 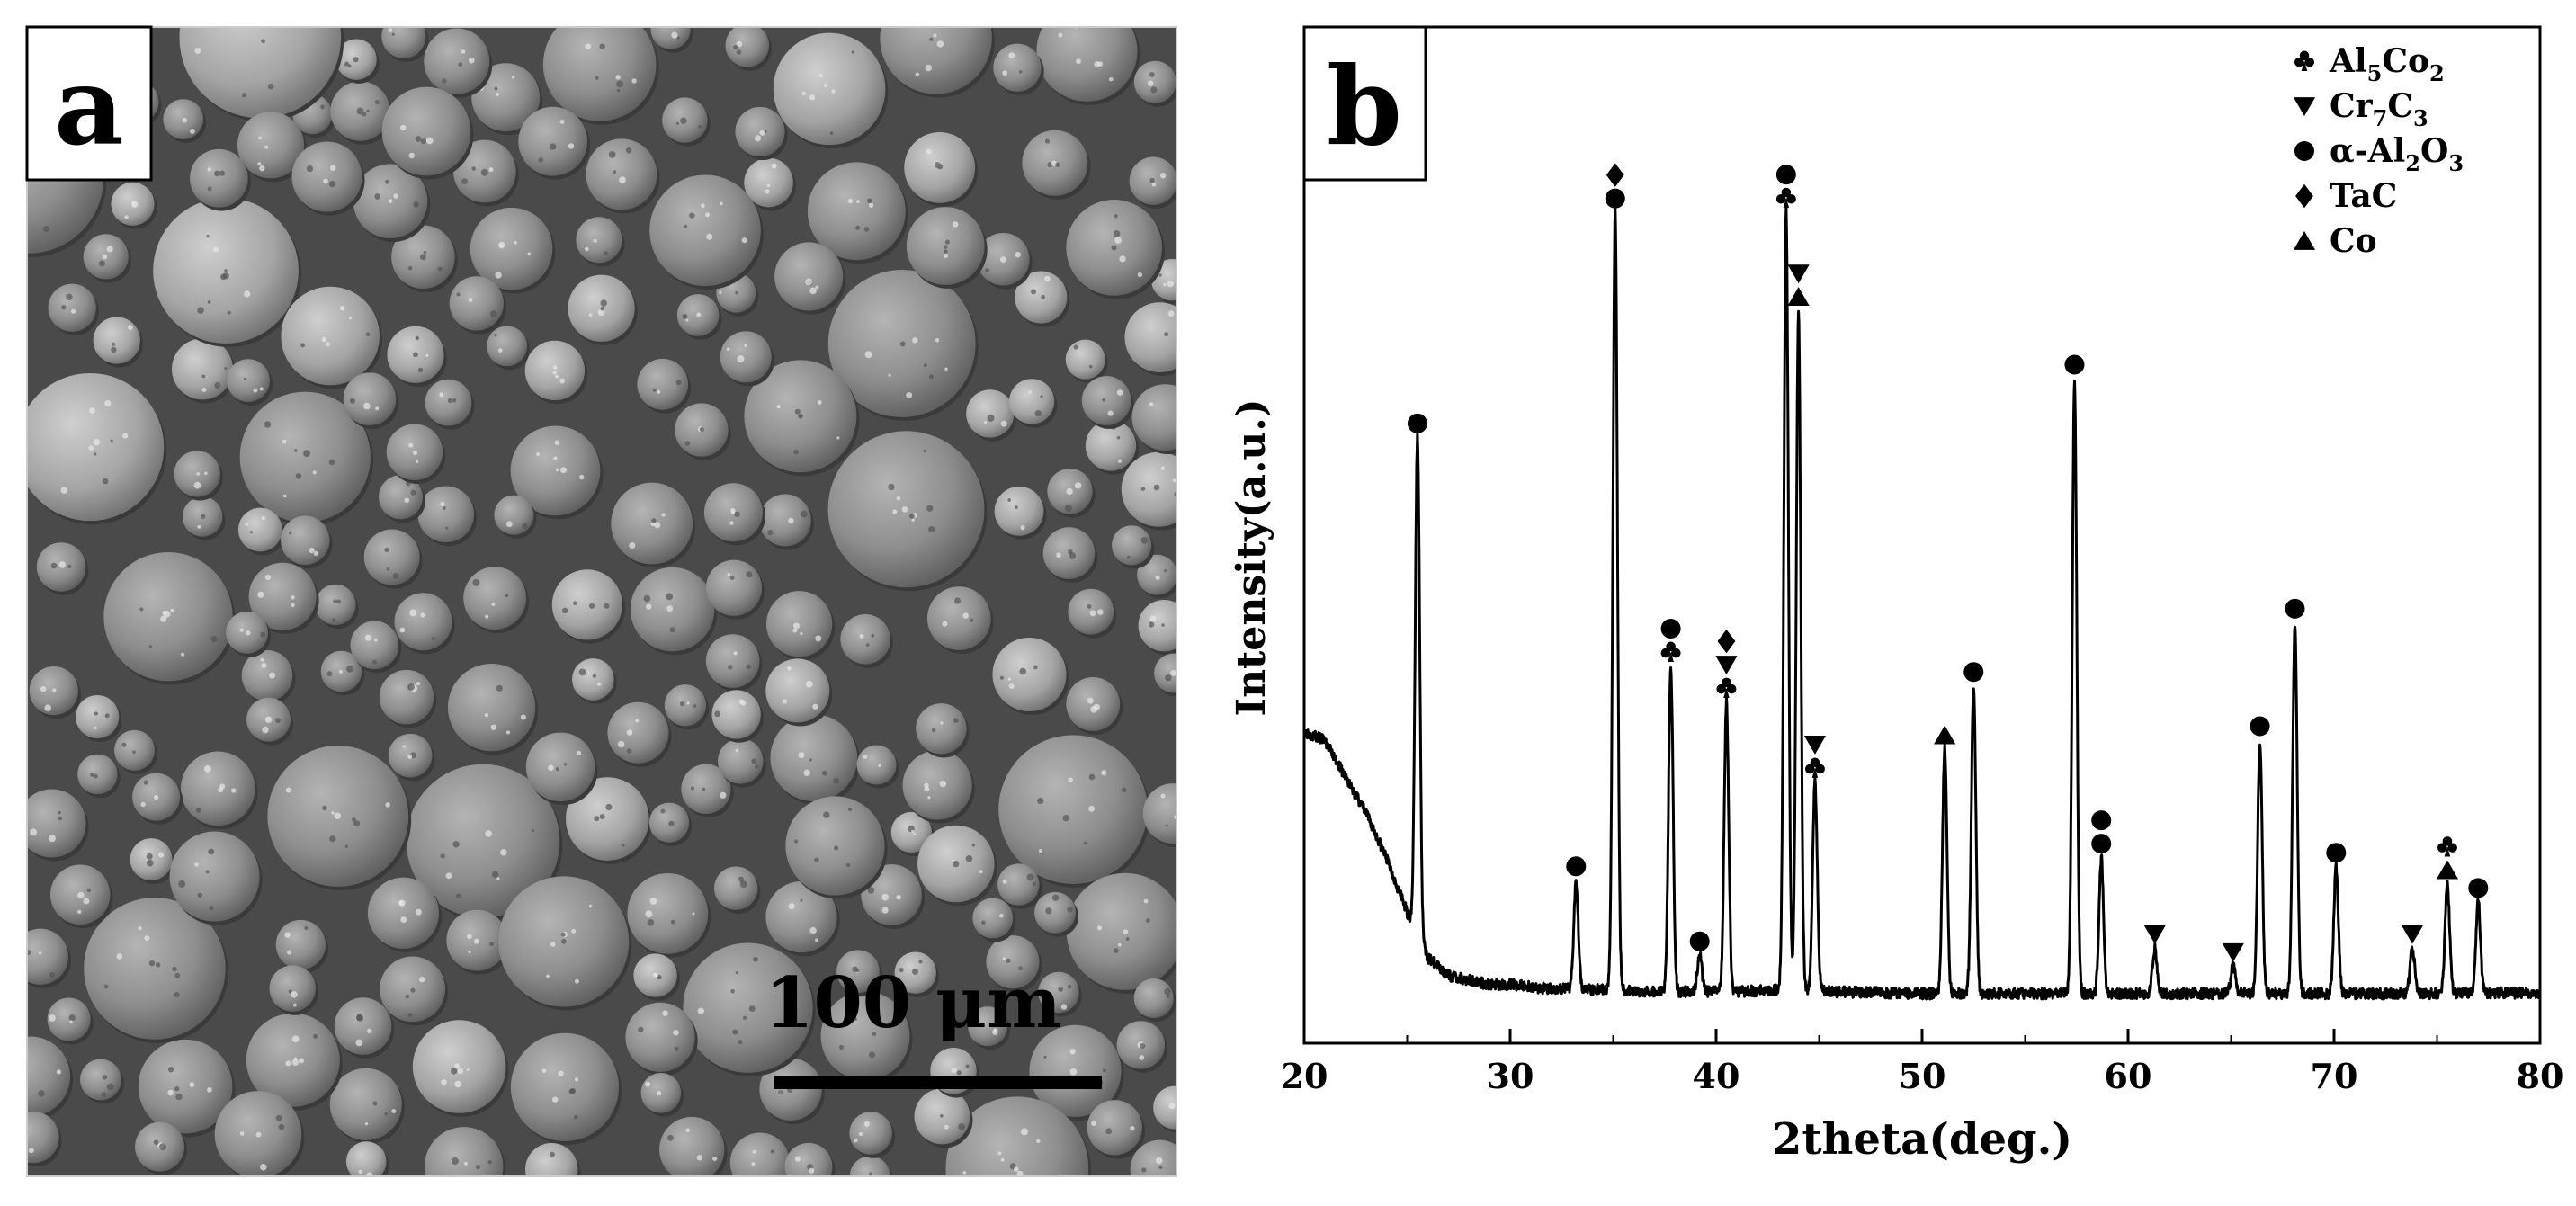 What do you see at coordinates (1252, 557) in the screenshot?
I see `y-axis-label: Intensity(a.u.)` at bounding box center [1252, 557].